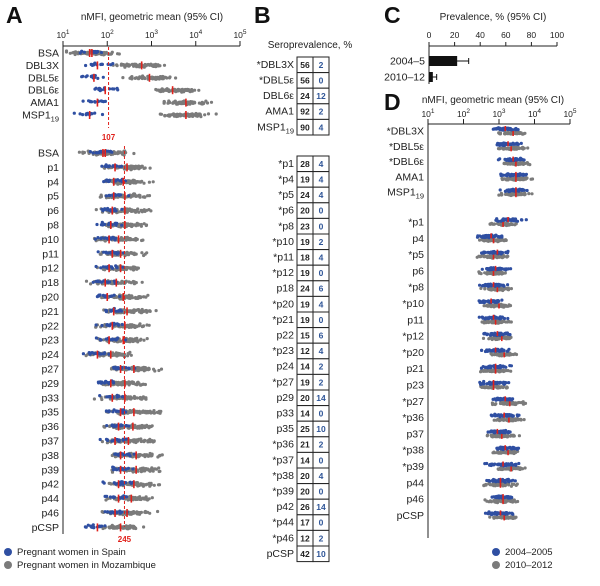  What do you see at coordinates (53, 226) in the screenshot?
I see `row-label: p8` at bounding box center [53, 226].